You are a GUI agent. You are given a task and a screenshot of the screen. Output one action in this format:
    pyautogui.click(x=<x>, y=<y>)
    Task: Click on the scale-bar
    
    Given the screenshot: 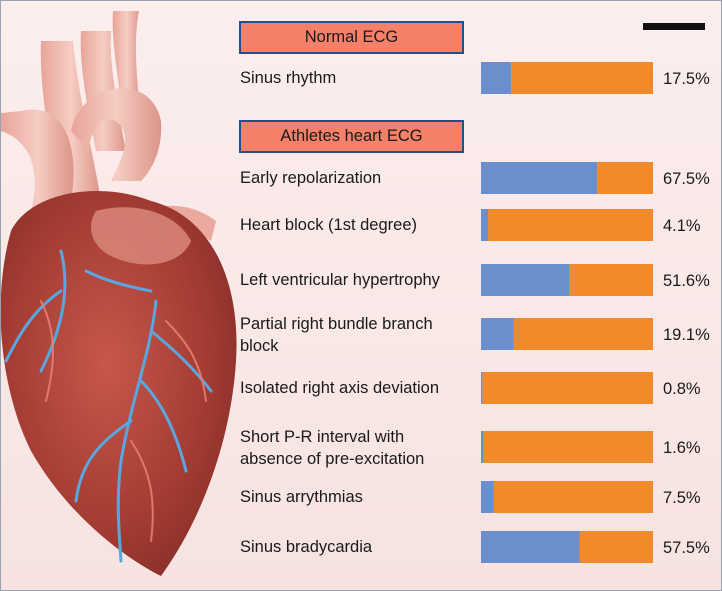 What is the action you would take?
    pyautogui.click(x=674, y=26)
    